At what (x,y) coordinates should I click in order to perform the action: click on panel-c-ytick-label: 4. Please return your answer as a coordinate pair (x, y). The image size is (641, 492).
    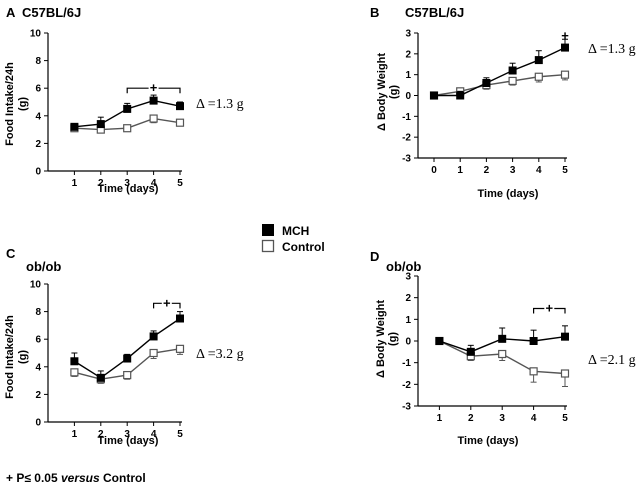
    Looking at the image, I should click on (38, 367).